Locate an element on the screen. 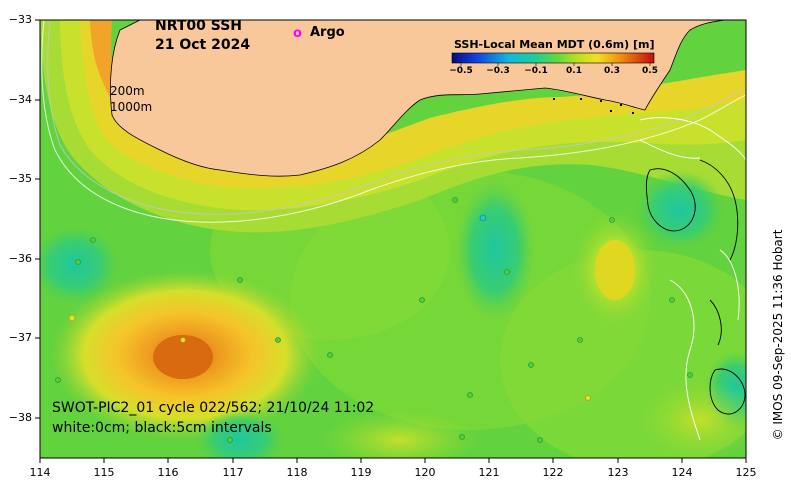 The image size is (791, 492). x-tick-label: 121 is located at coordinates (489, 472).